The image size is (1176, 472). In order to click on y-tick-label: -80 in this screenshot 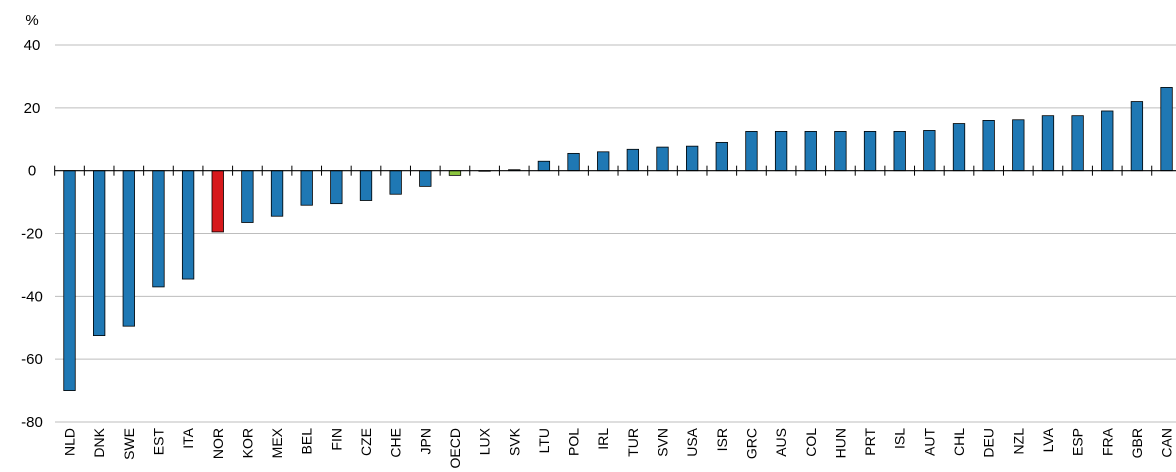, I will do `click(32, 422)`.